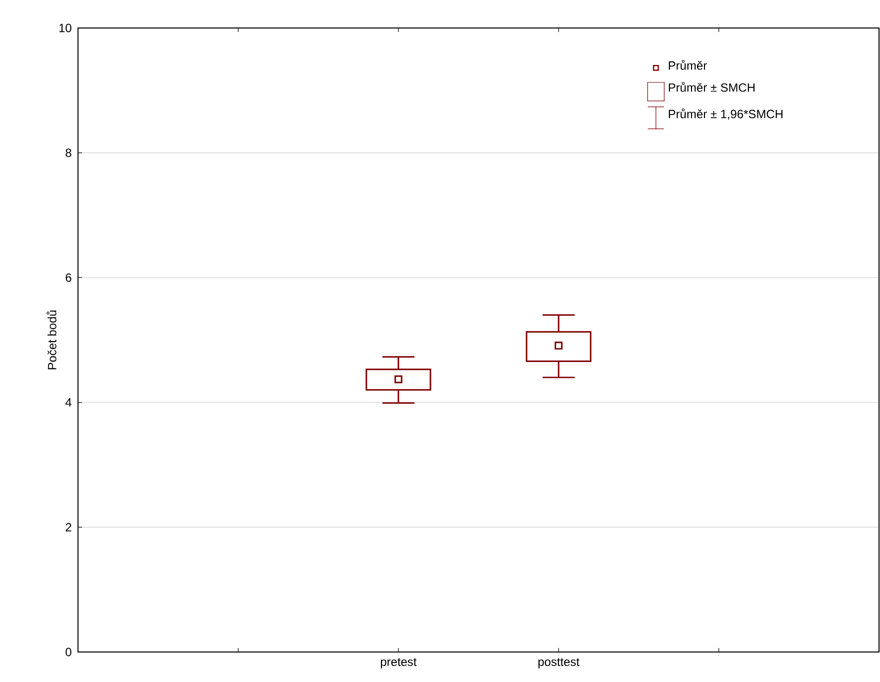 This screenshot has width=880, height=682. I want to click on y-tick-label: 2, so click(69, 527).